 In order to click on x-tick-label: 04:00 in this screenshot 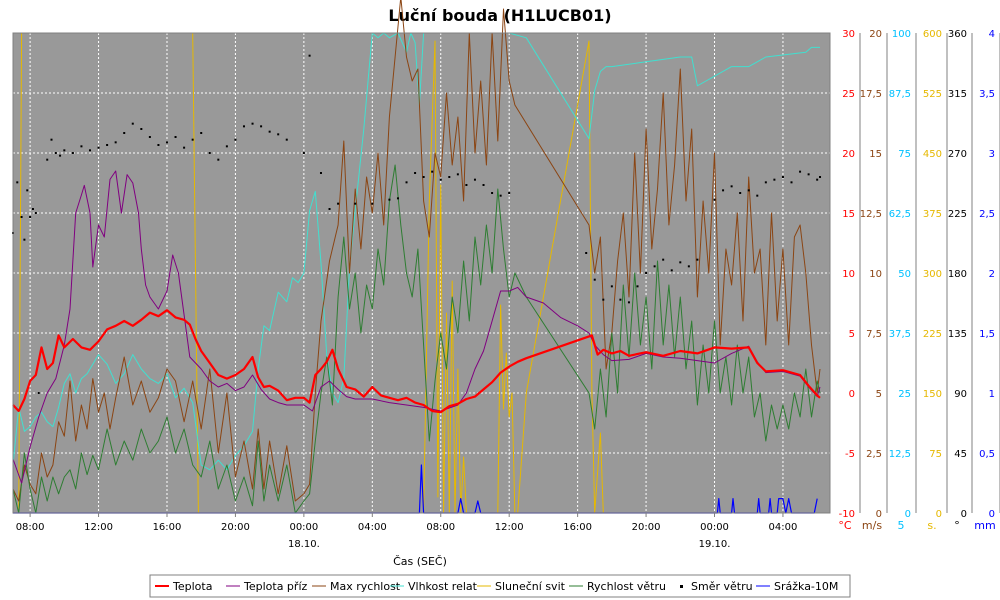, I will do `click(783, 527)`.